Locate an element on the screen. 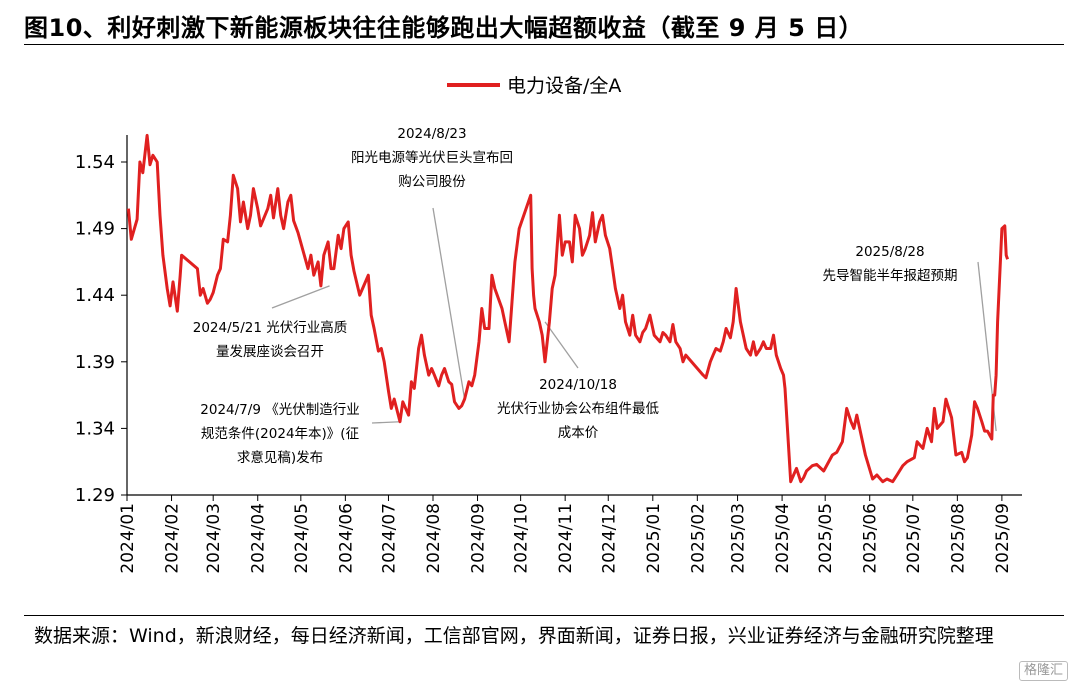  annotation-text: 先导智能半年报超预期 is located at coordinates (890, 276).